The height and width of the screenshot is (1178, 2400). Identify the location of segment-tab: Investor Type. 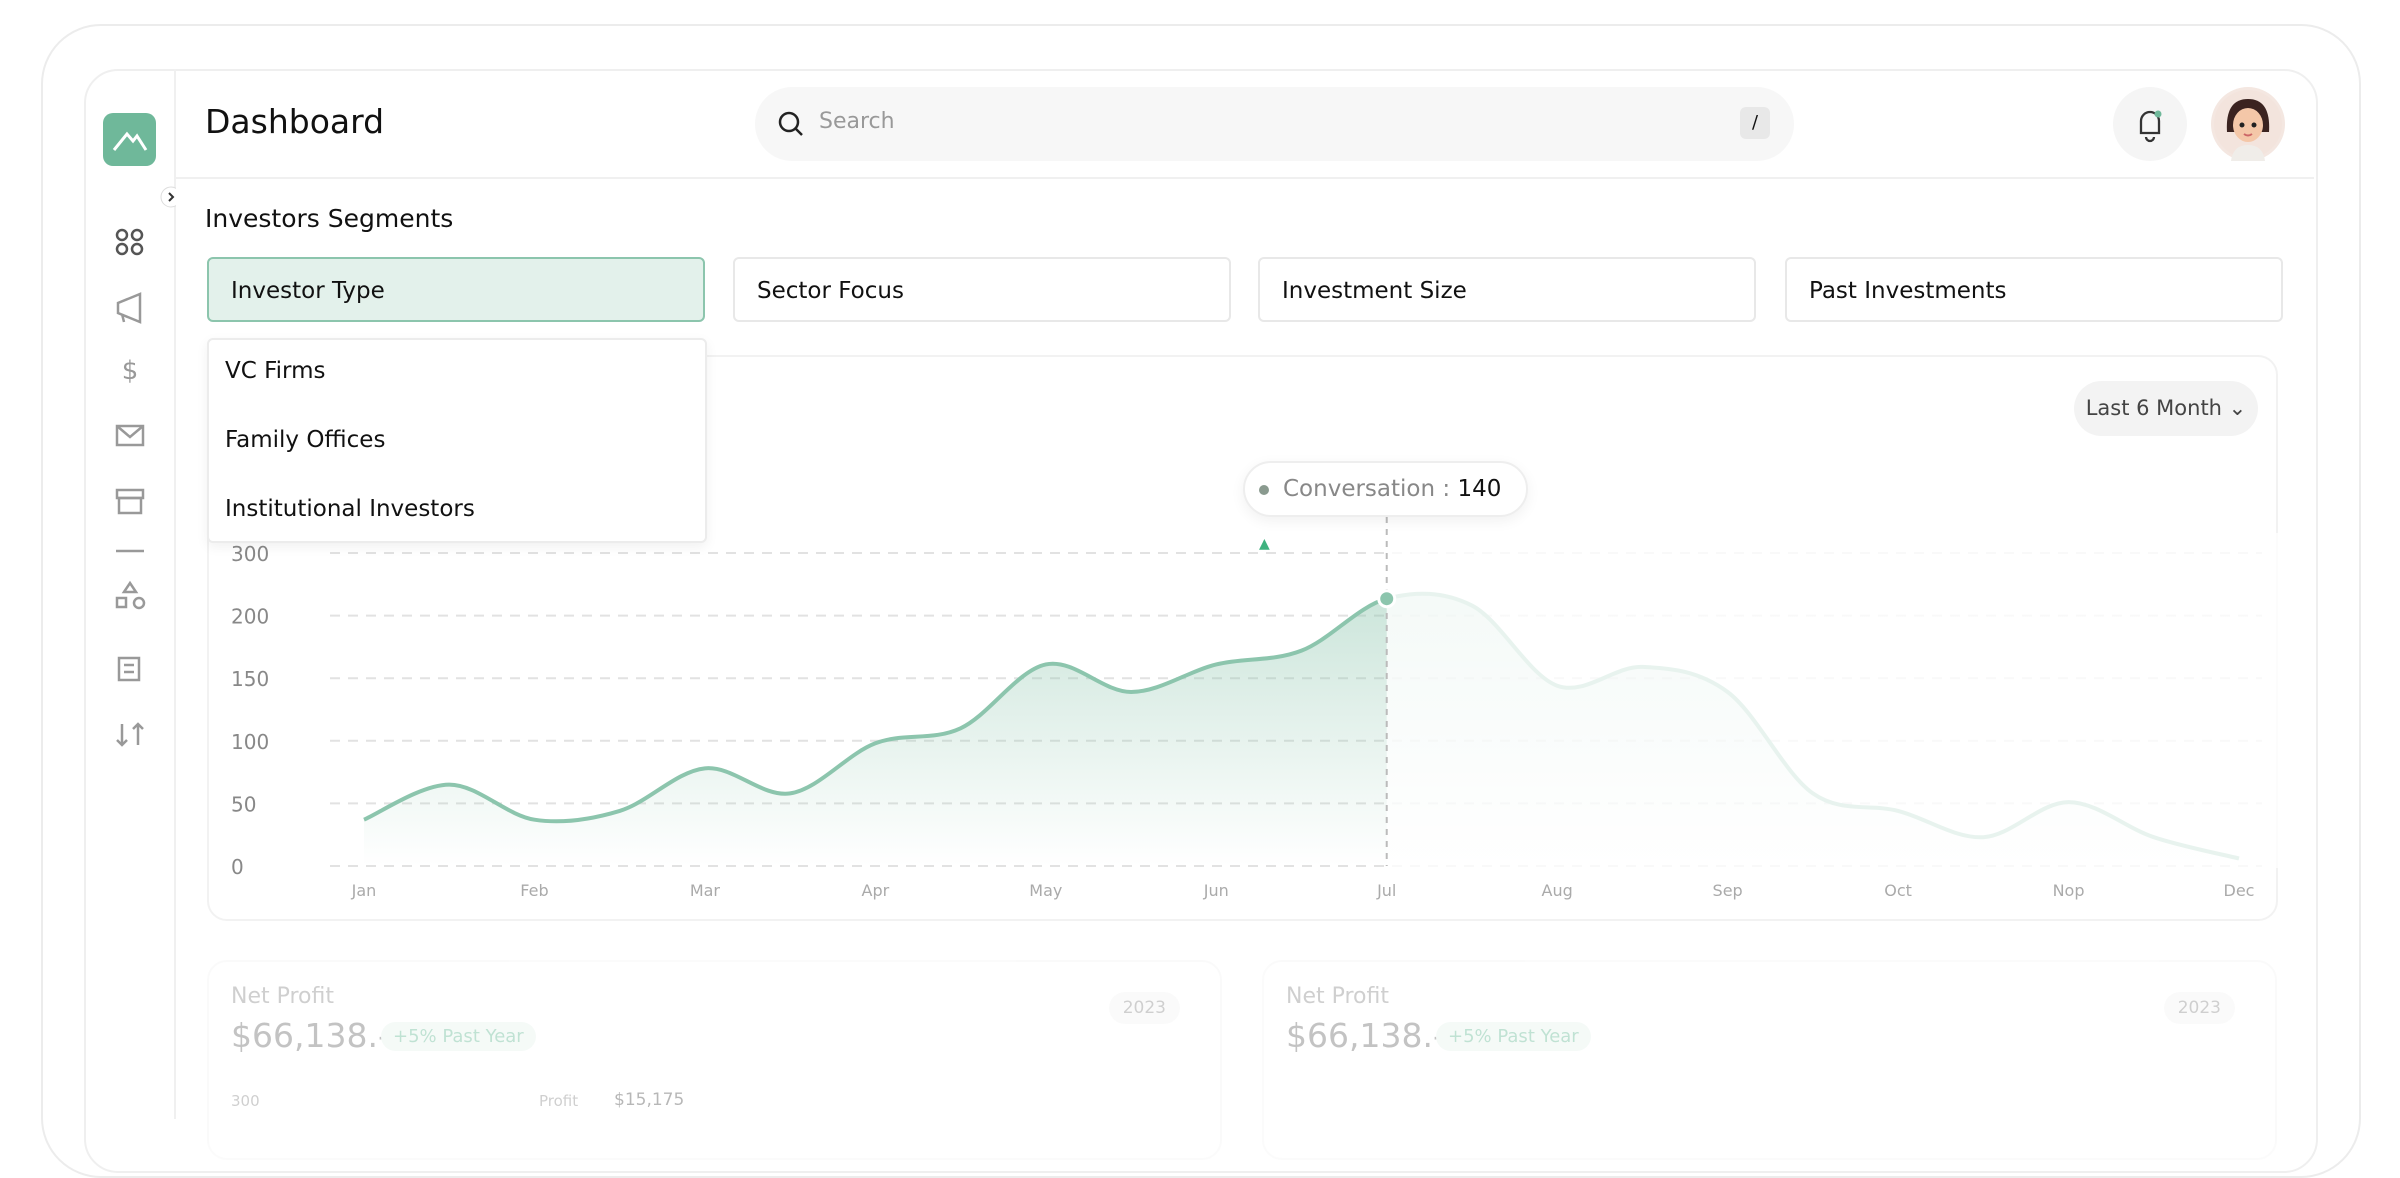
(456, 289).